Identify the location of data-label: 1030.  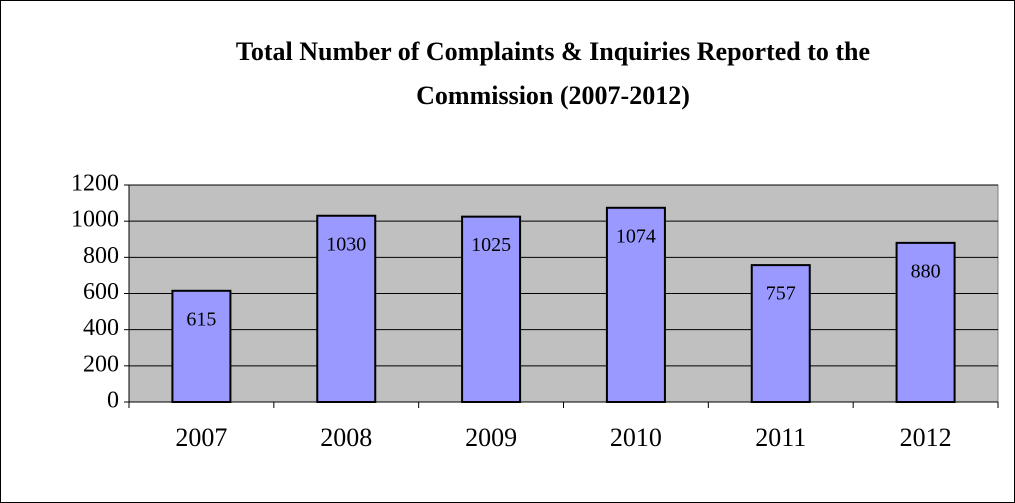
(346, 244).